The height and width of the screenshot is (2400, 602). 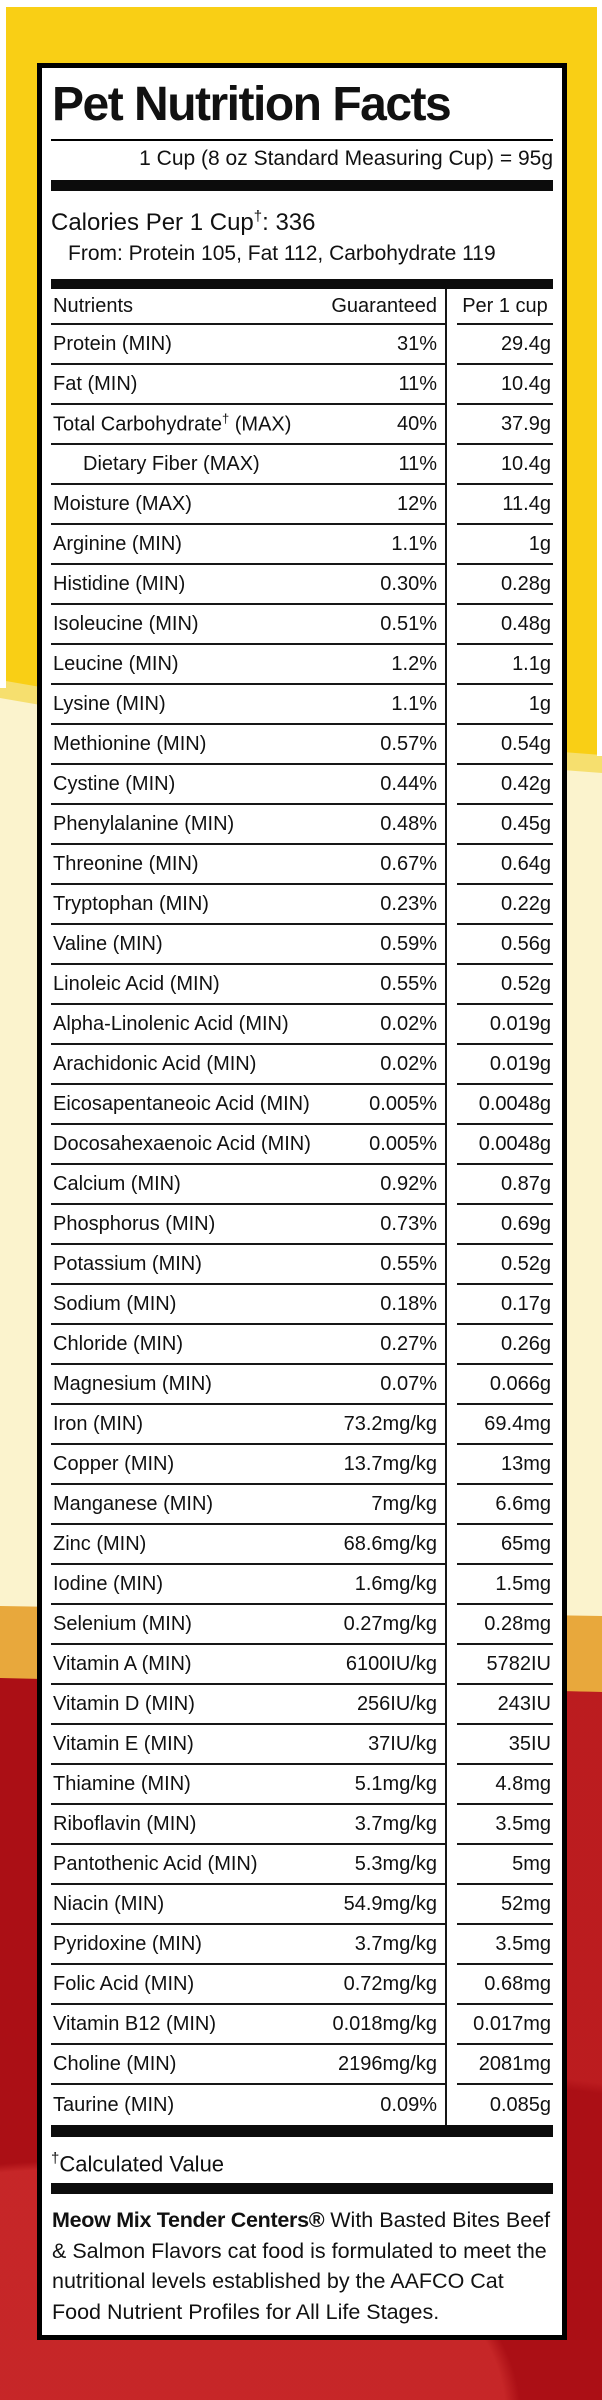 What do you see at coordinates (408, 983) in the screenshot?
I see `guaranteed-value: 0.55%` at bounding box center [408, 983].